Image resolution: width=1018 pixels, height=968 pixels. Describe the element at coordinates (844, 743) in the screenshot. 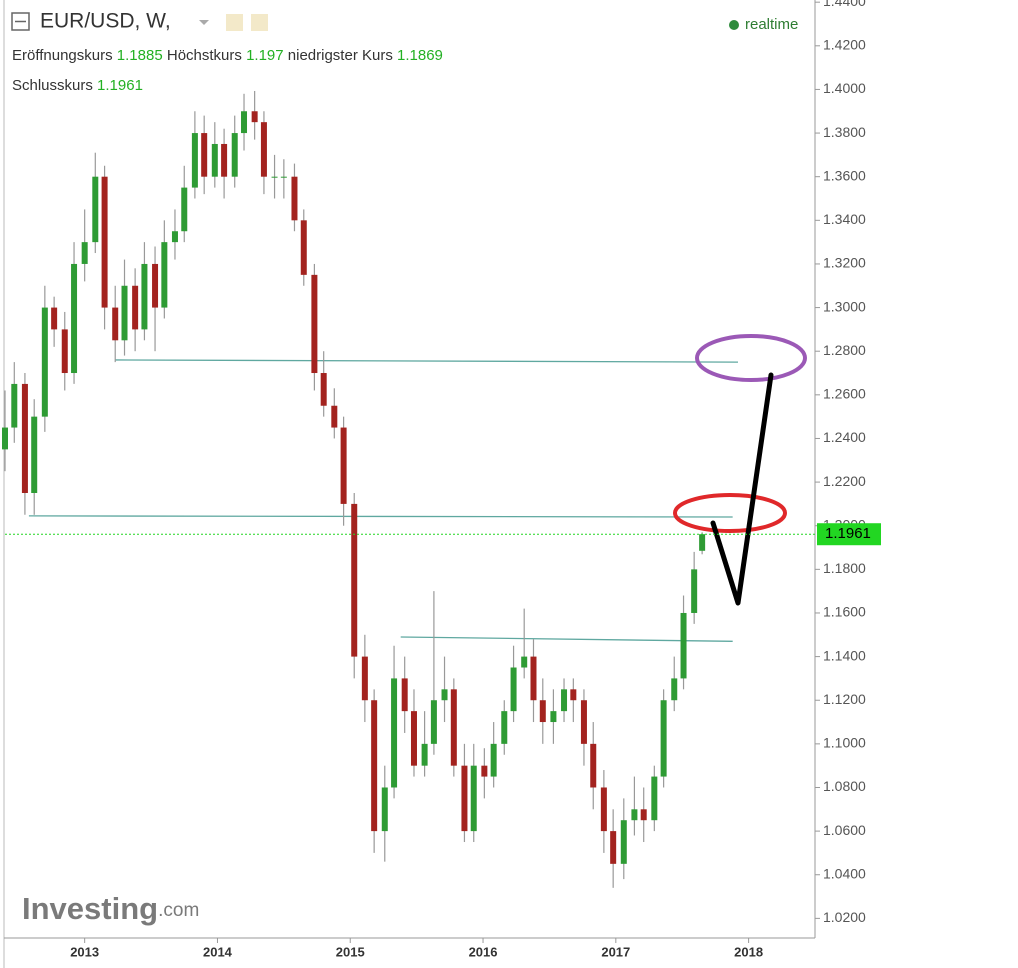

I see `y-tick-label: 1.1000` at that location.